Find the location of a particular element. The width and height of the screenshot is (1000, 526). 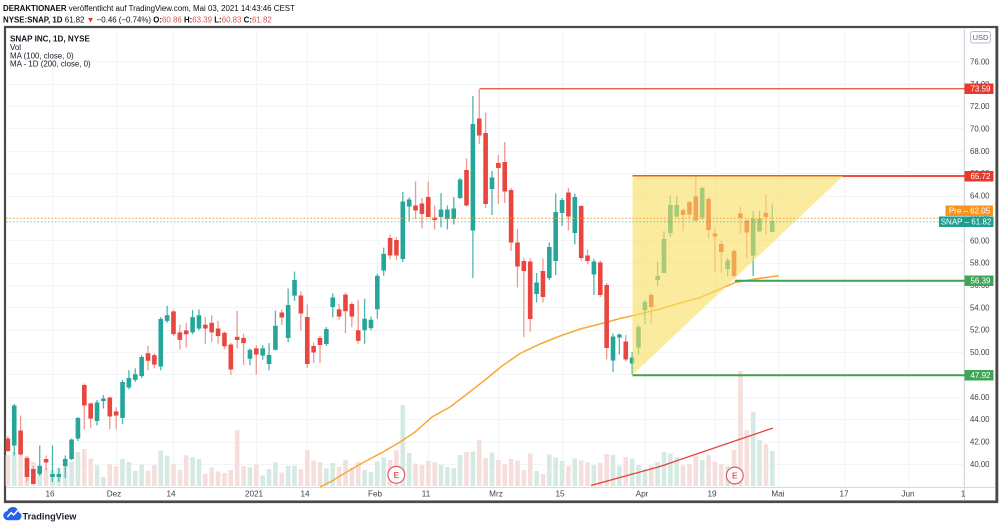

svg-text: 64.00 is located at coordinates (980, 196).